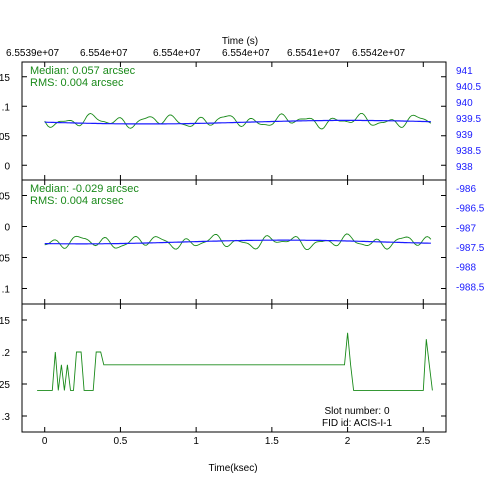  I want to click on right-tick-label: -988, so click(466, 268).